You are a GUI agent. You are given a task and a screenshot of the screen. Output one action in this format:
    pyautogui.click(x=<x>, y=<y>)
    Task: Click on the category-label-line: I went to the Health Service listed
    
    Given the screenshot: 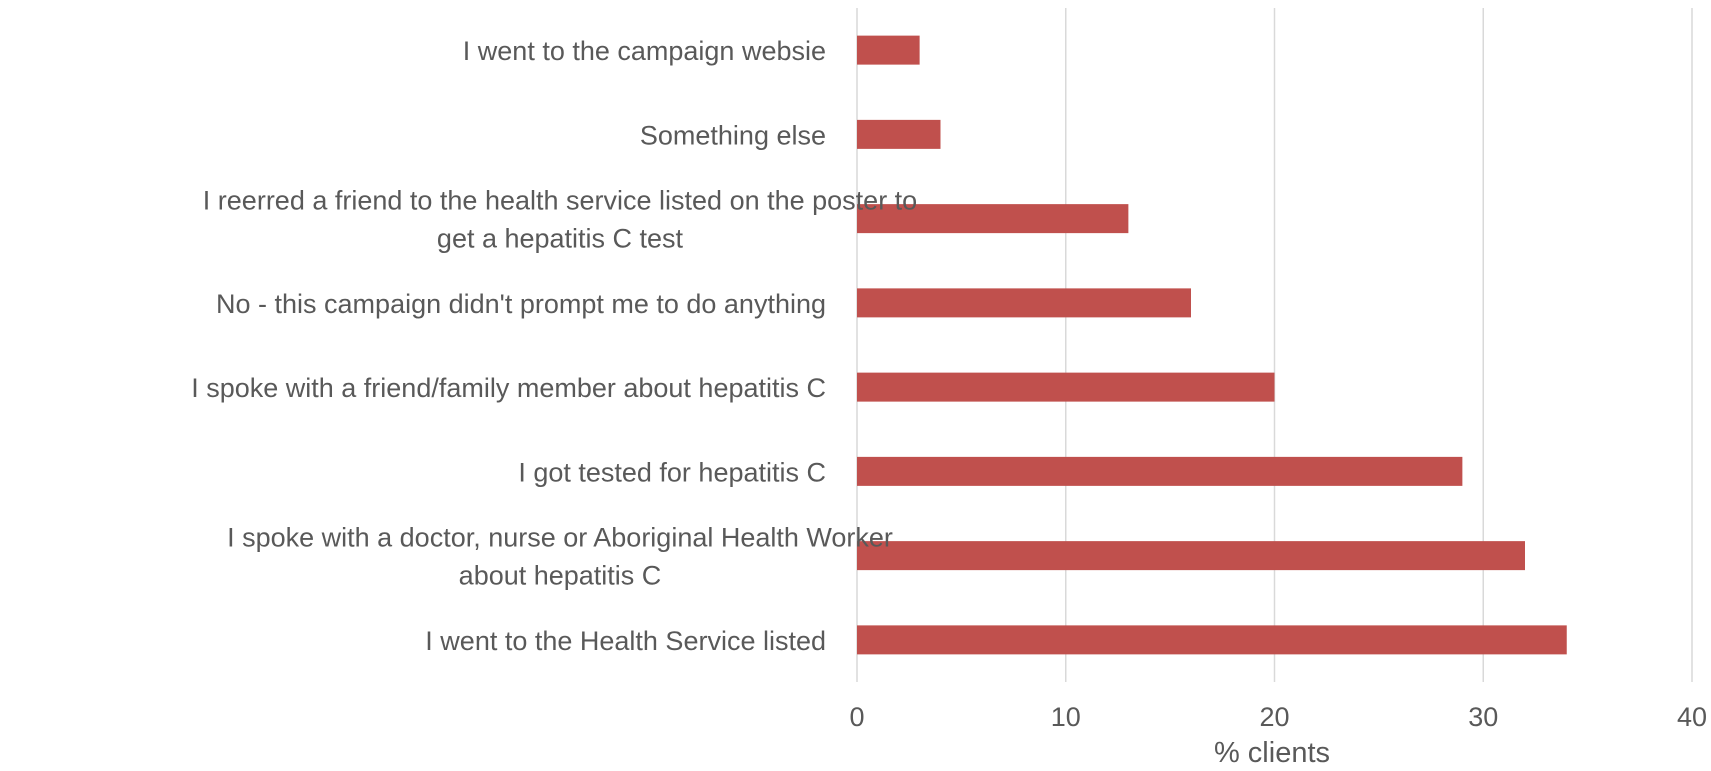 What is the action you would take?
    pyautogui.click(x=625, y=641)
    